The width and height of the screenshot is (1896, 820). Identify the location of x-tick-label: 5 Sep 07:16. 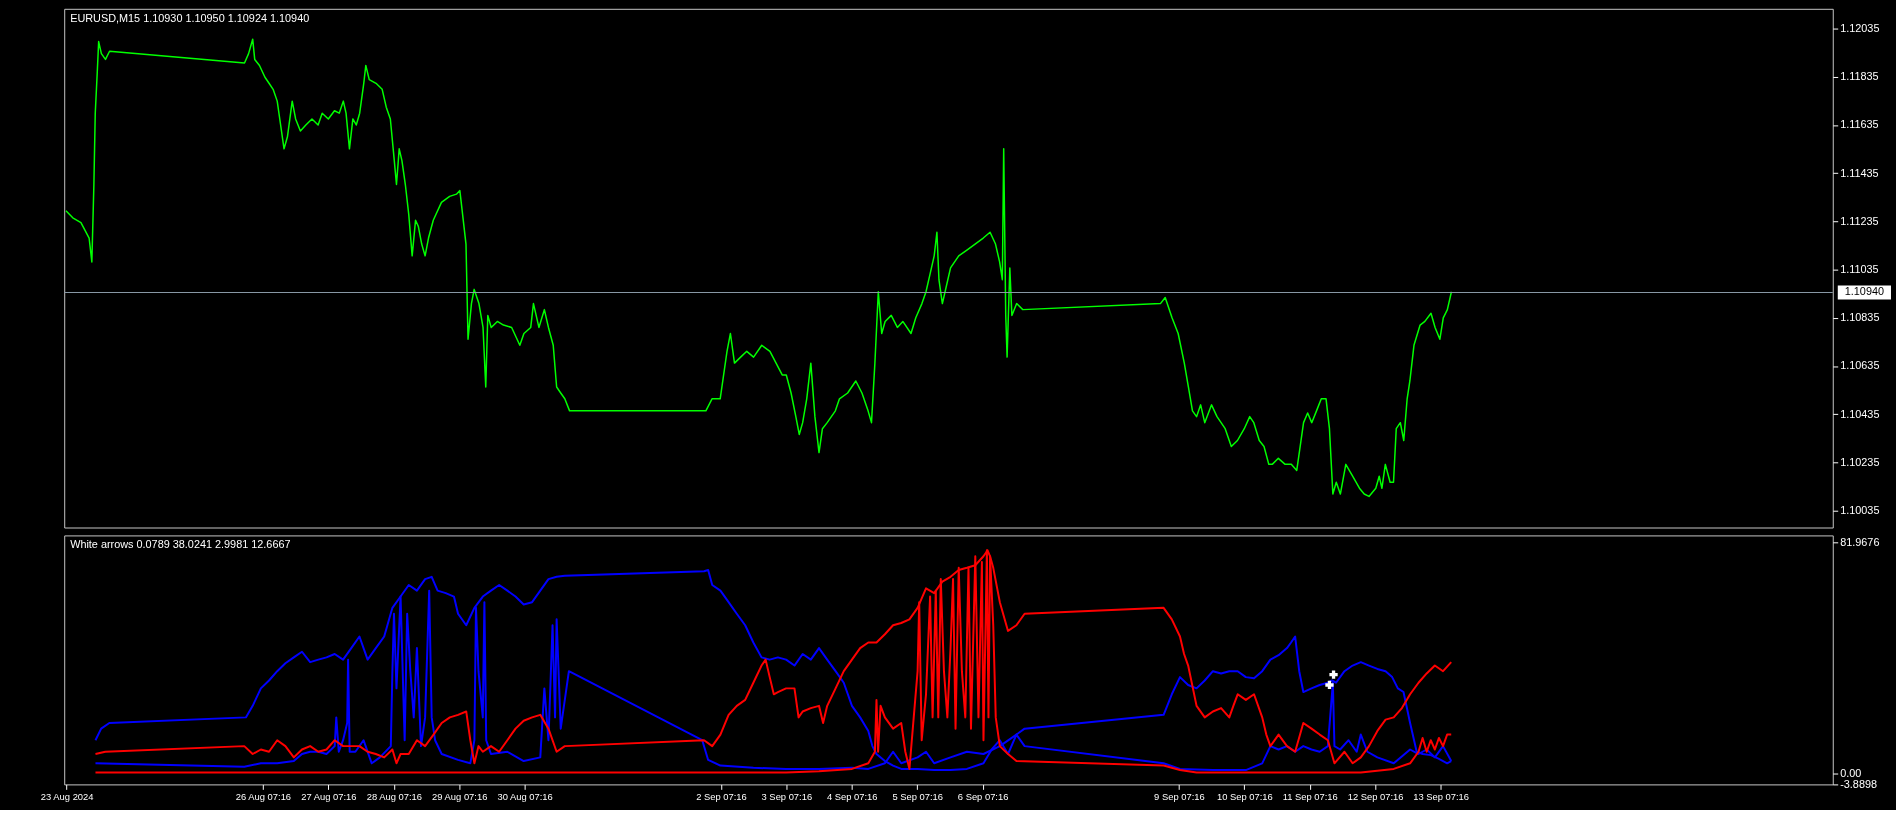
(917, 796).